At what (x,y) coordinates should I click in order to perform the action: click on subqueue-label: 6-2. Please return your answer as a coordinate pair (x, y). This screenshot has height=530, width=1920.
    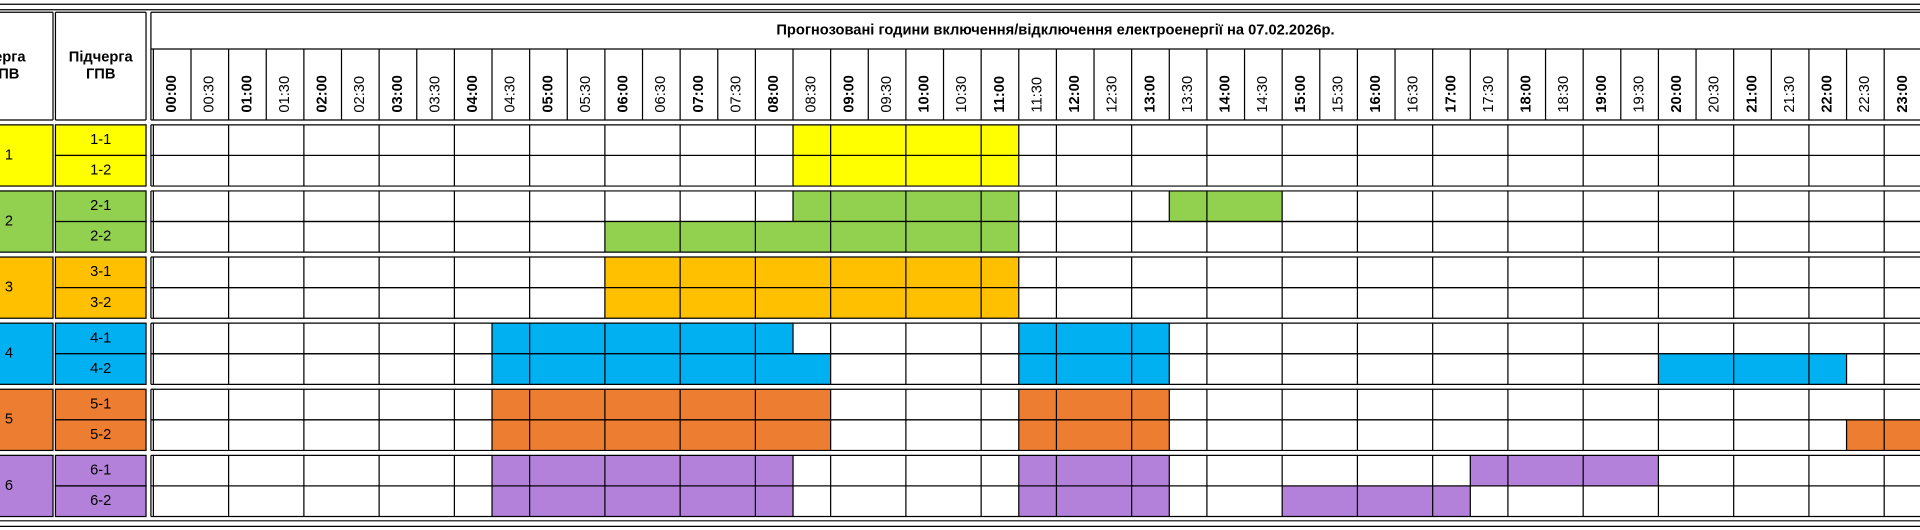
    Looking at the image, I should click on (100, 501).